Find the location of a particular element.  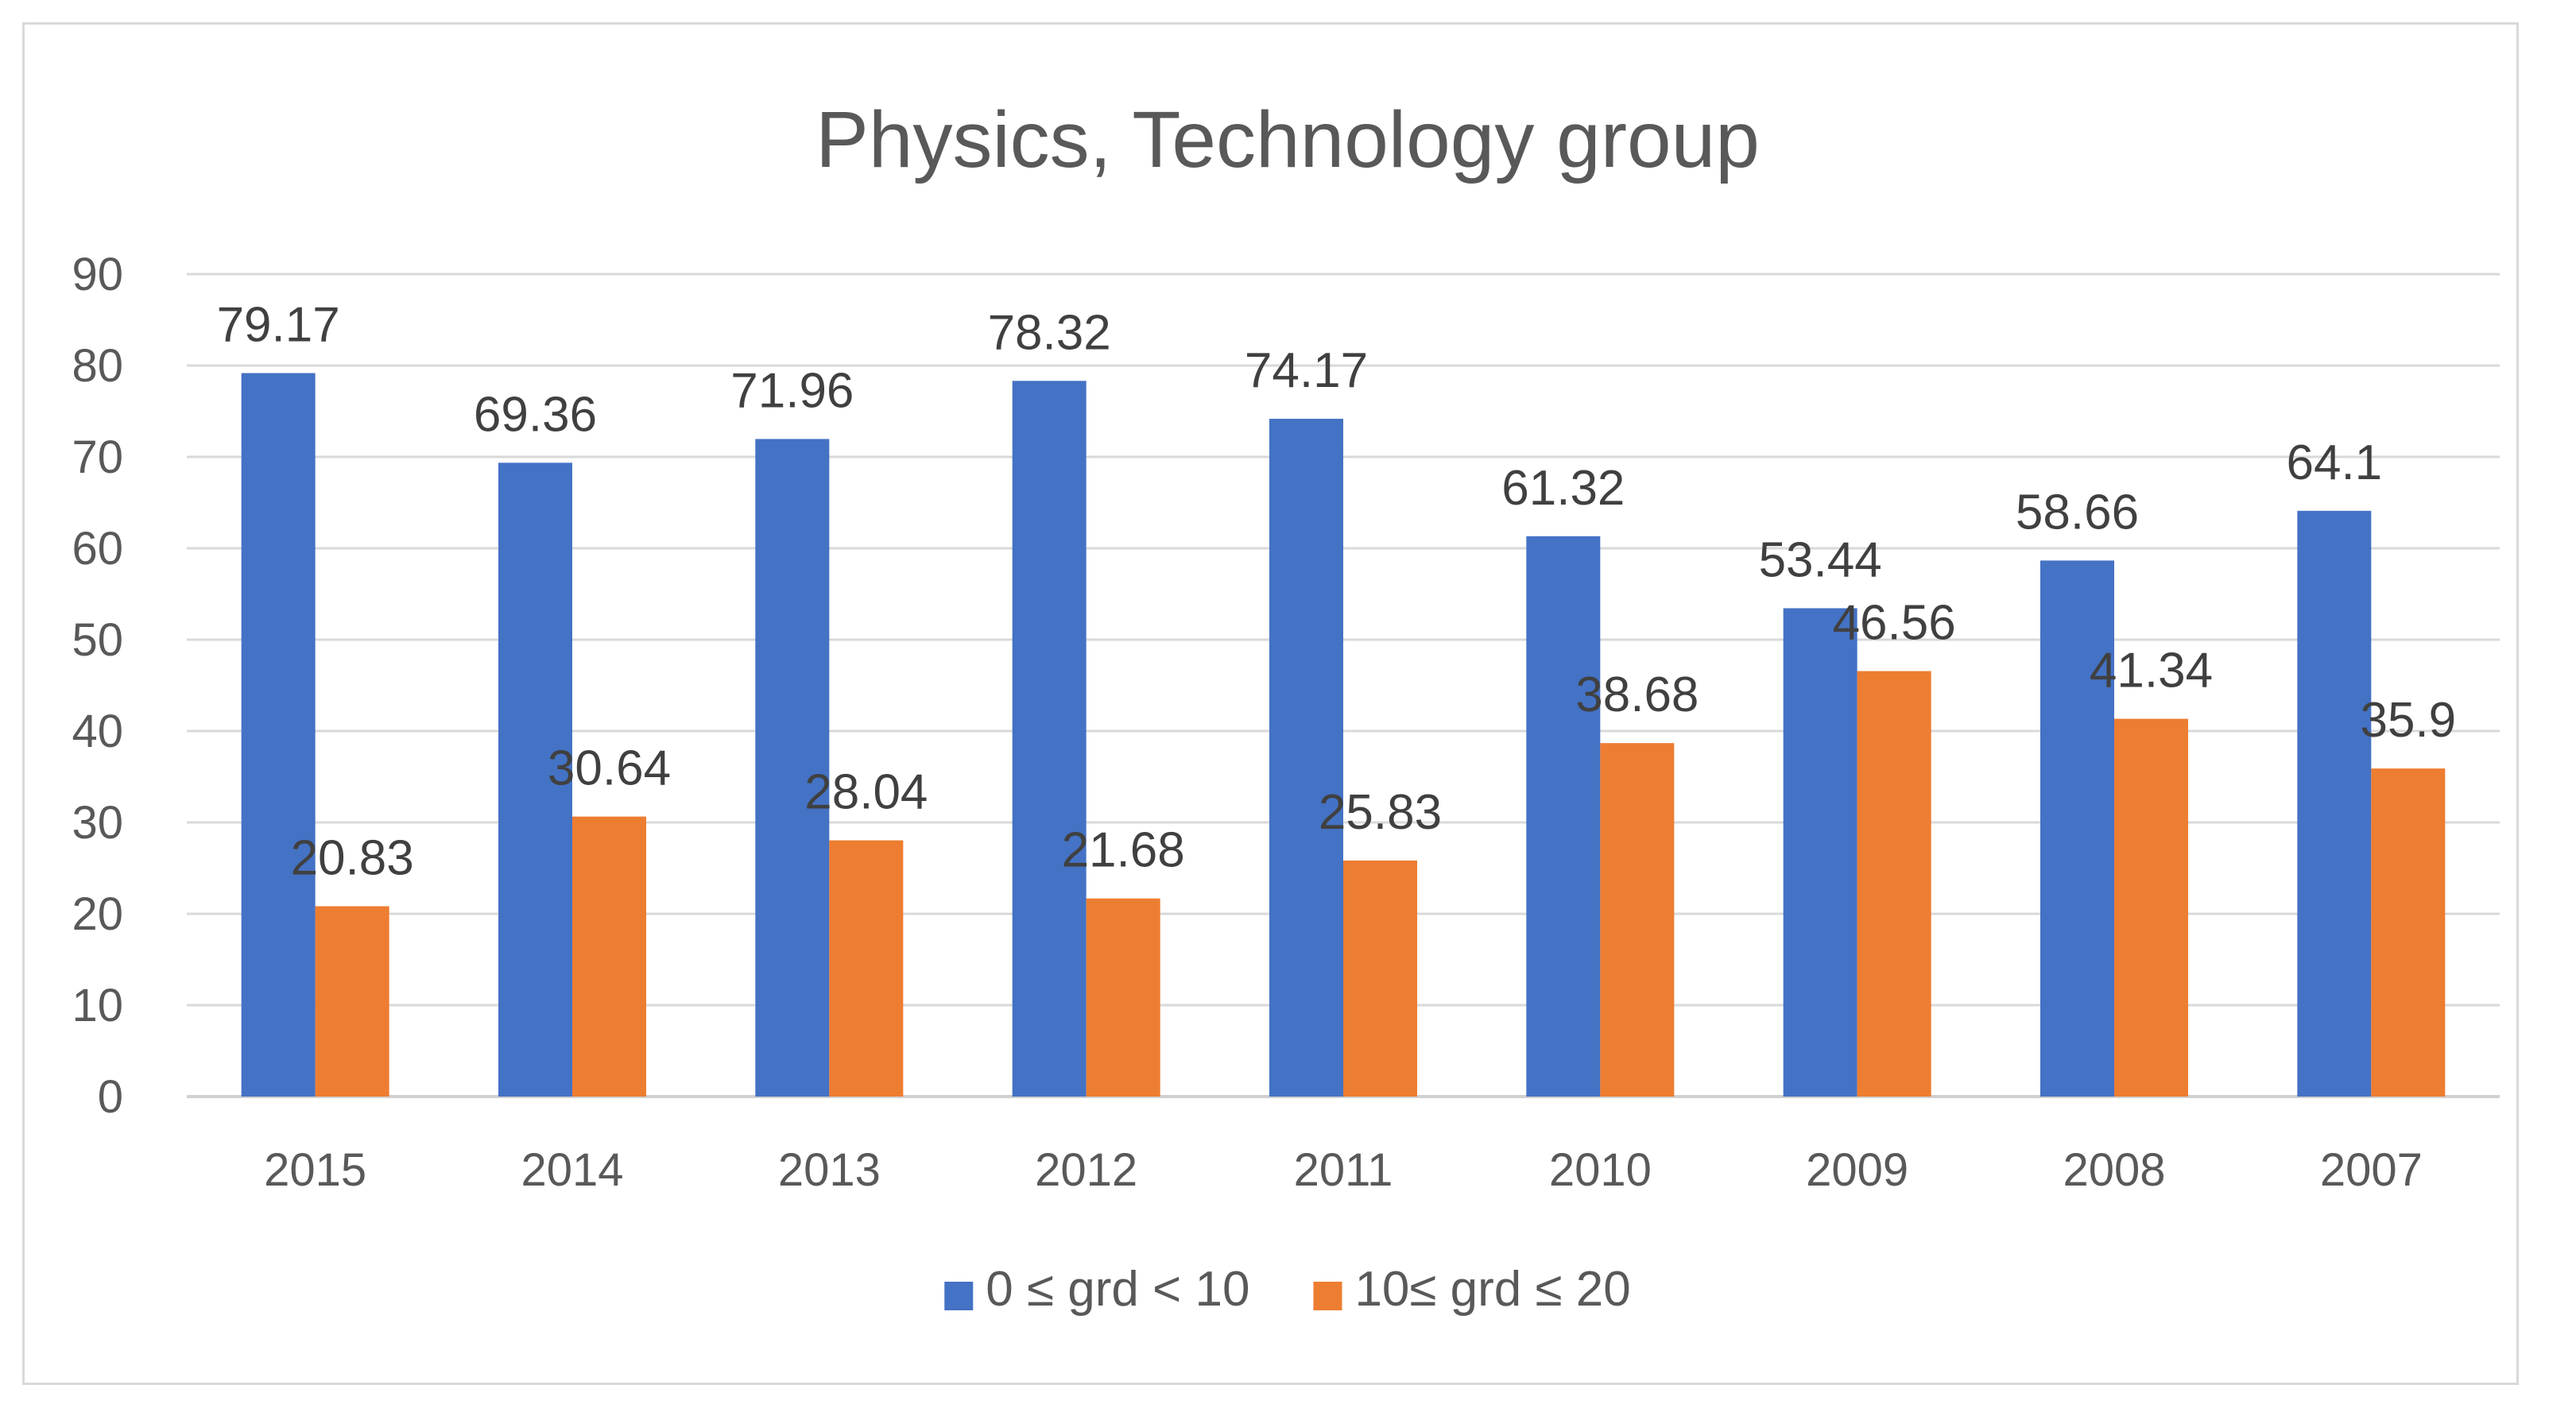

bar-series-2-2011 is located at coordinates (1380, 979).